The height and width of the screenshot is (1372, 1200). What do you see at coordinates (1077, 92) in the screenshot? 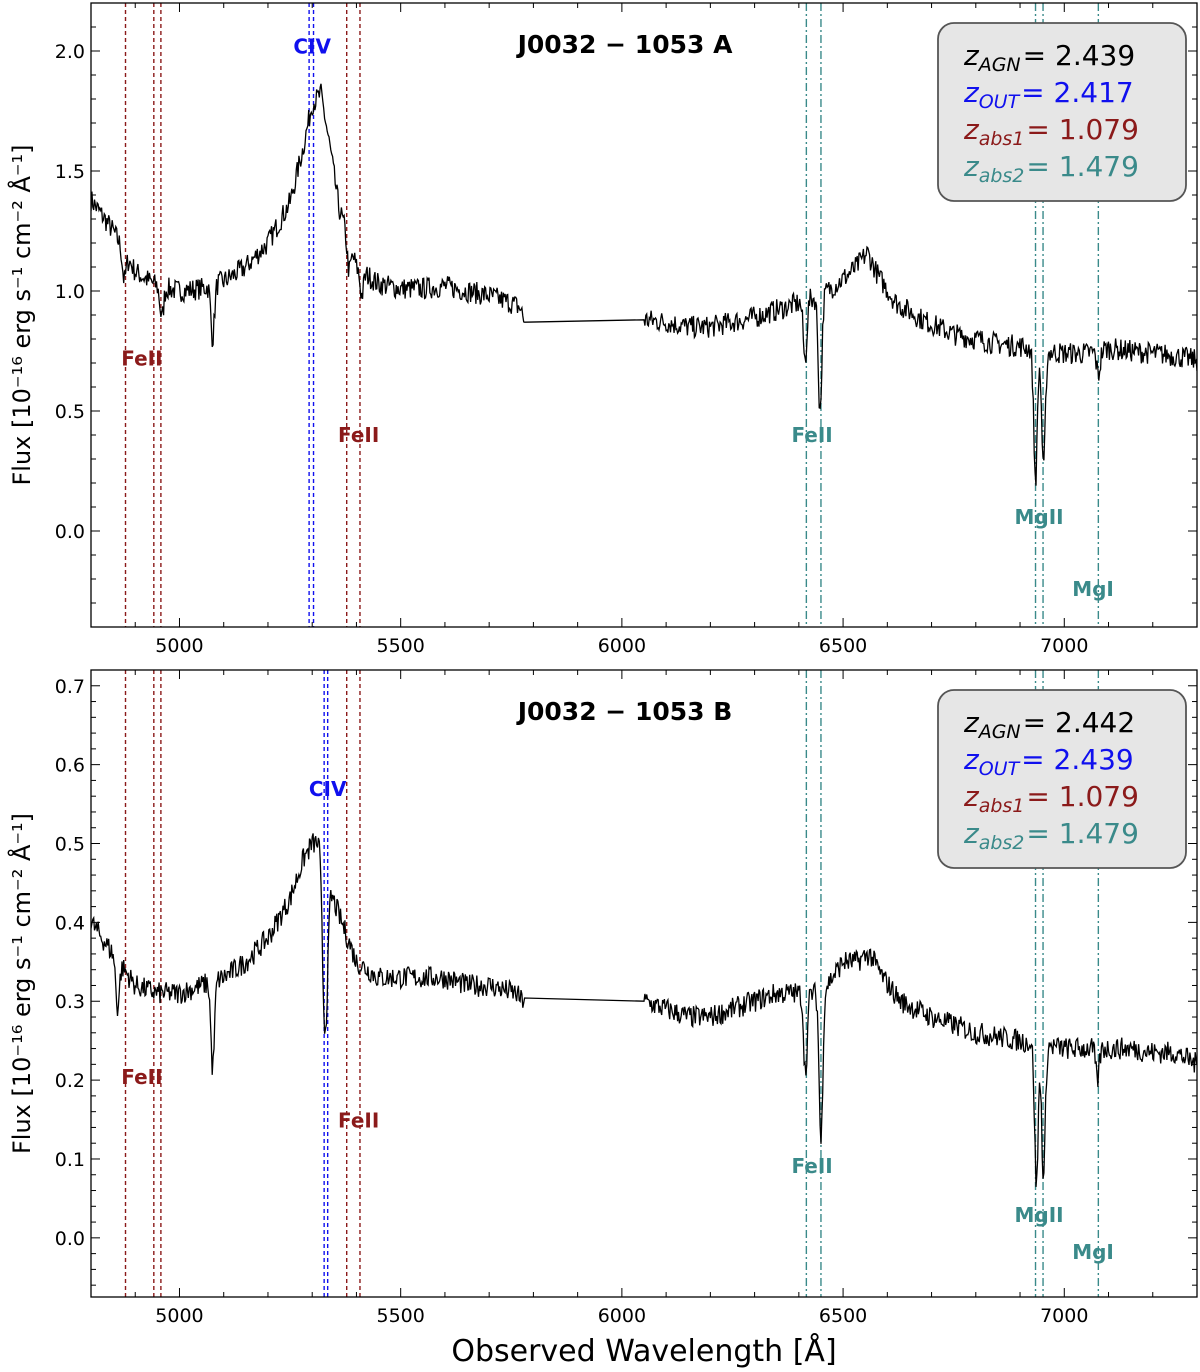
I see `legend-value: = 2.417` at bounding box center [1077, 92].